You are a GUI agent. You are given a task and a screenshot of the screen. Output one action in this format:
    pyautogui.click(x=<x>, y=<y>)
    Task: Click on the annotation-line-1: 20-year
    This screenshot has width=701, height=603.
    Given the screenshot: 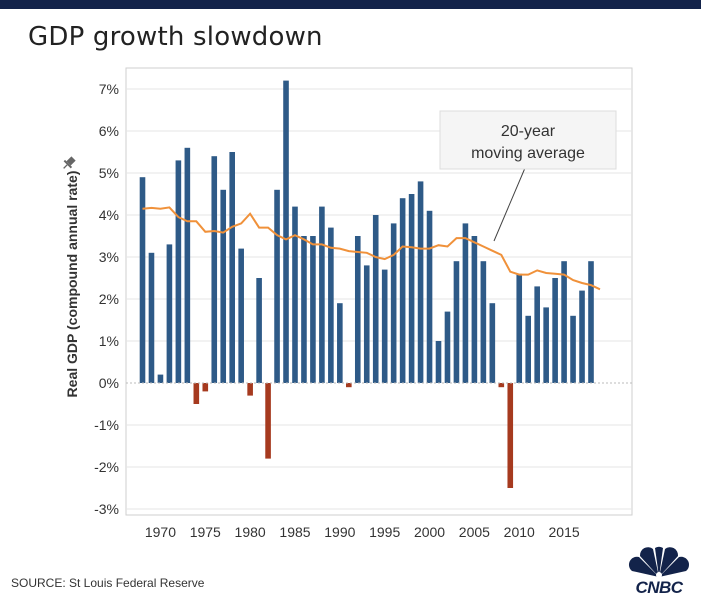 What is the action you would take?
    pyautogui.click(x=528, y=131)
    